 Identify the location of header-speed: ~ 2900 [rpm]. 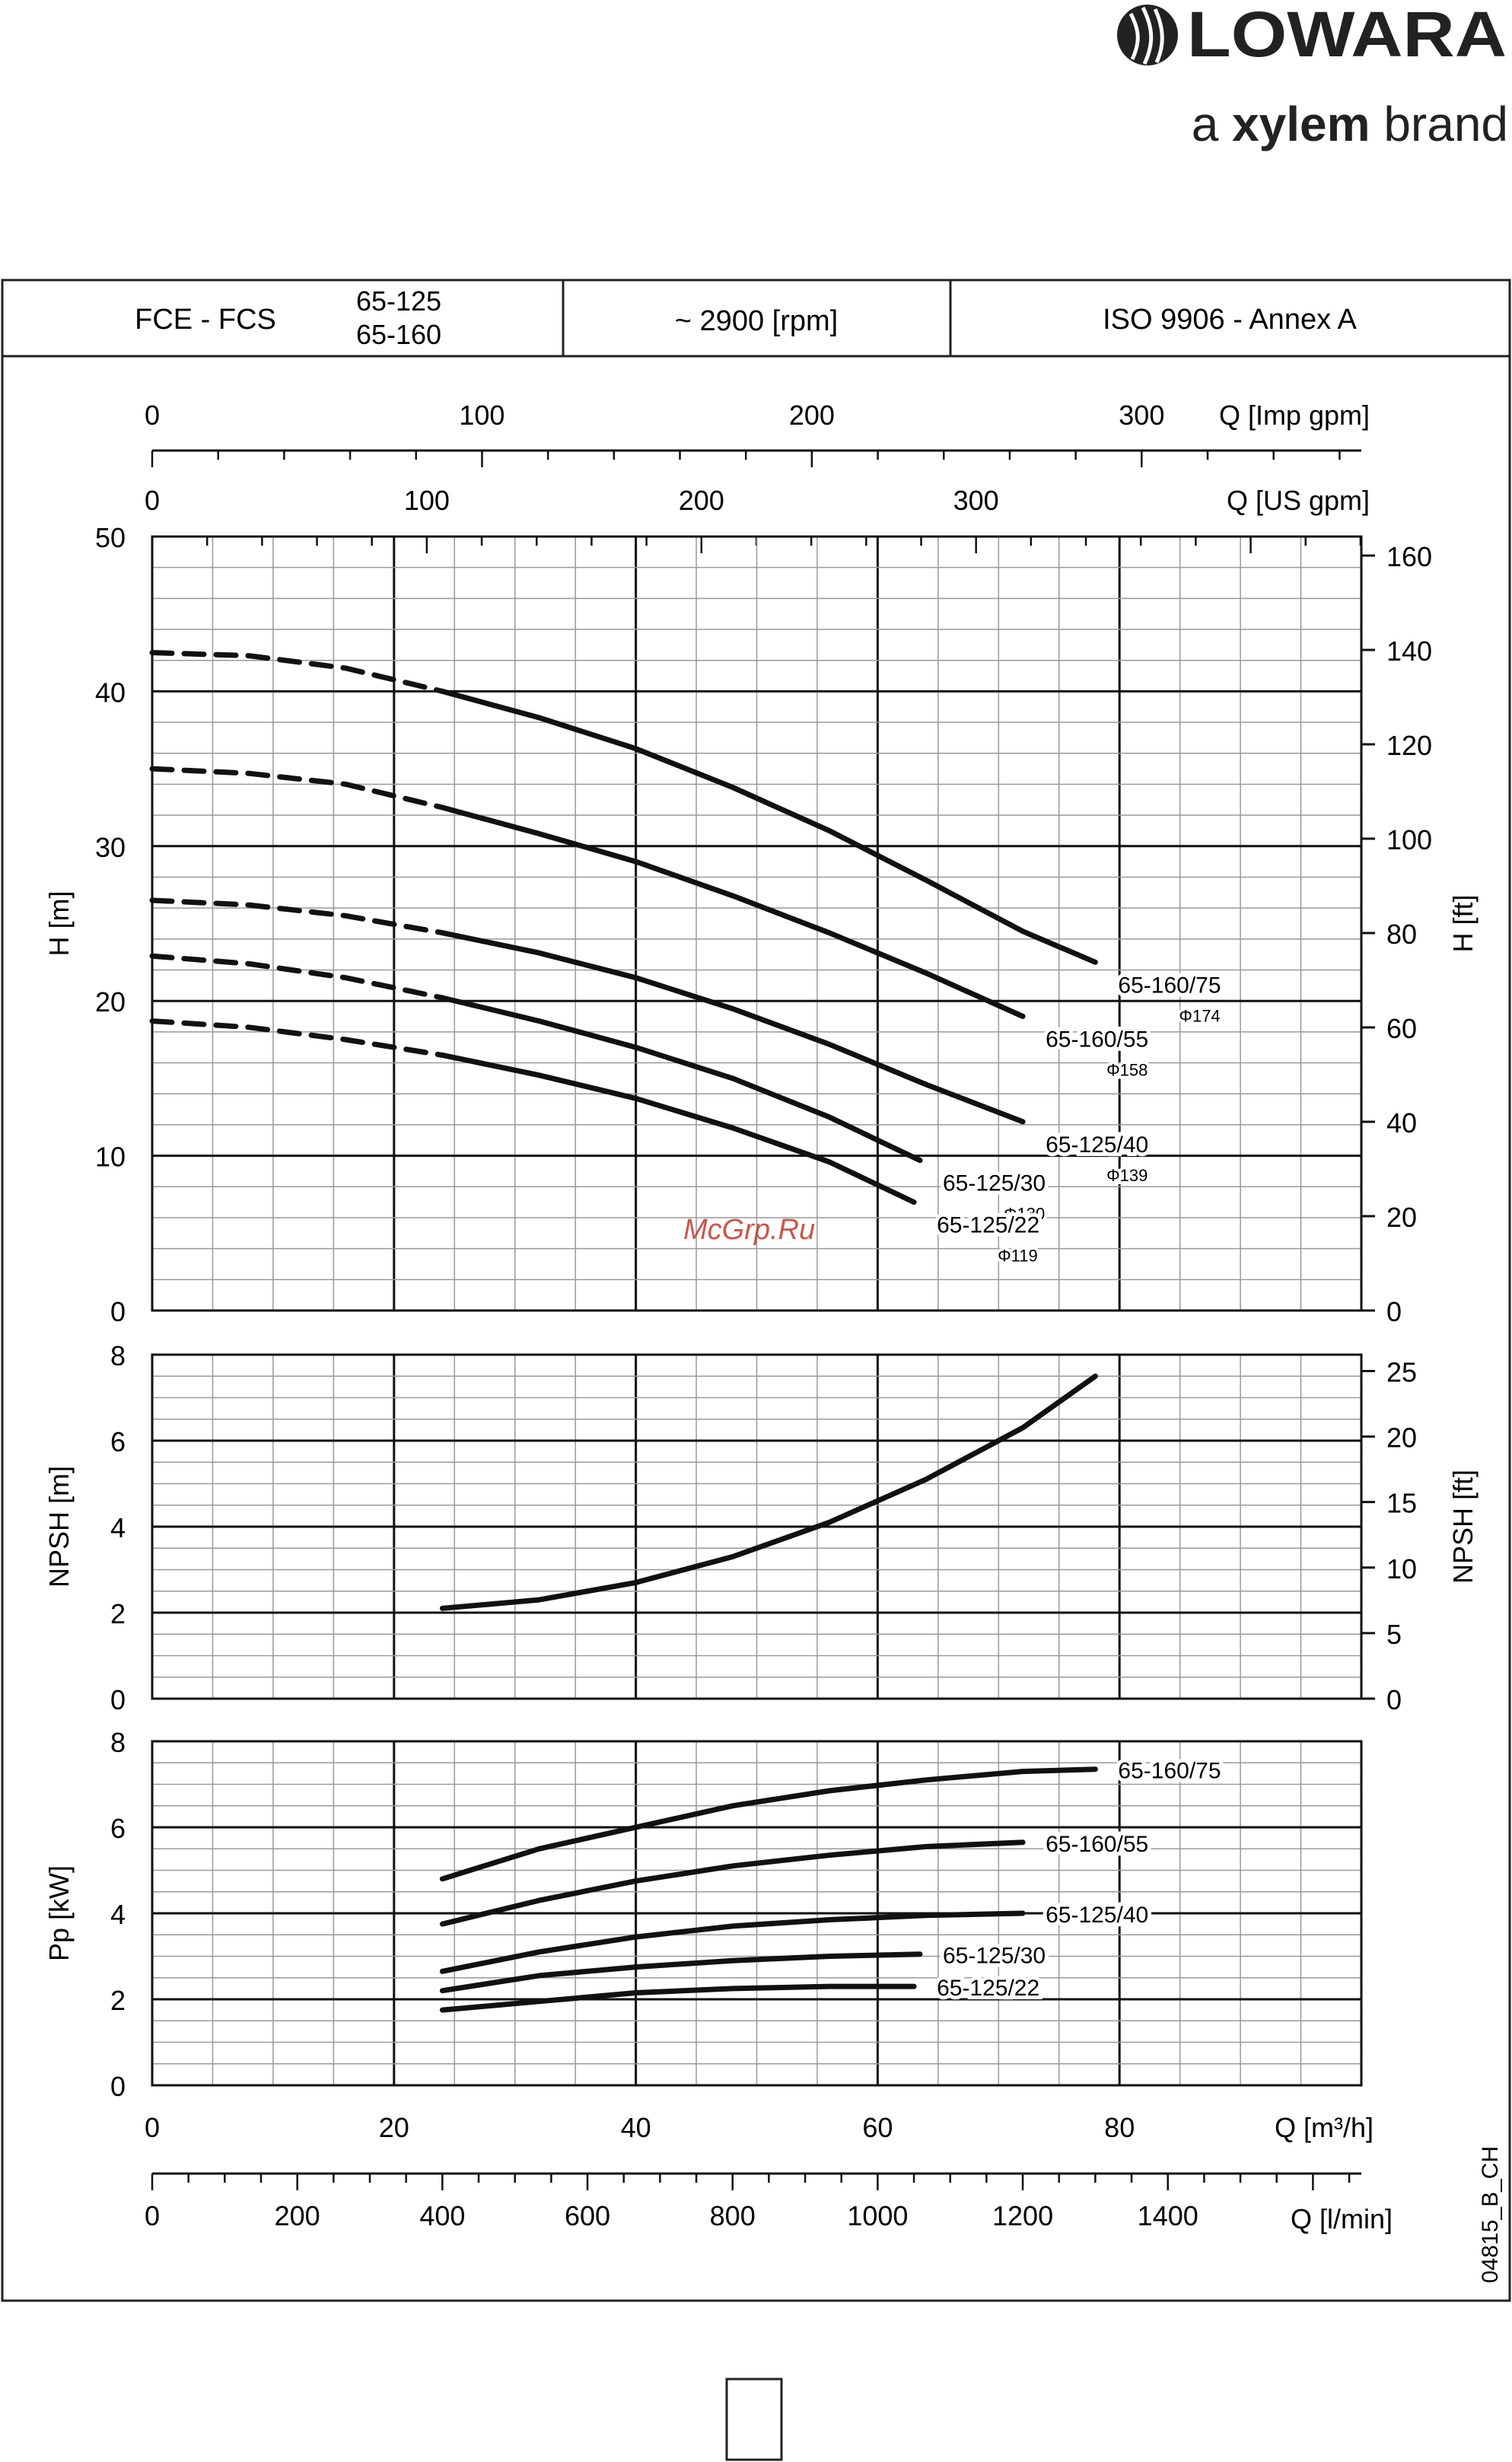
(756, 321).